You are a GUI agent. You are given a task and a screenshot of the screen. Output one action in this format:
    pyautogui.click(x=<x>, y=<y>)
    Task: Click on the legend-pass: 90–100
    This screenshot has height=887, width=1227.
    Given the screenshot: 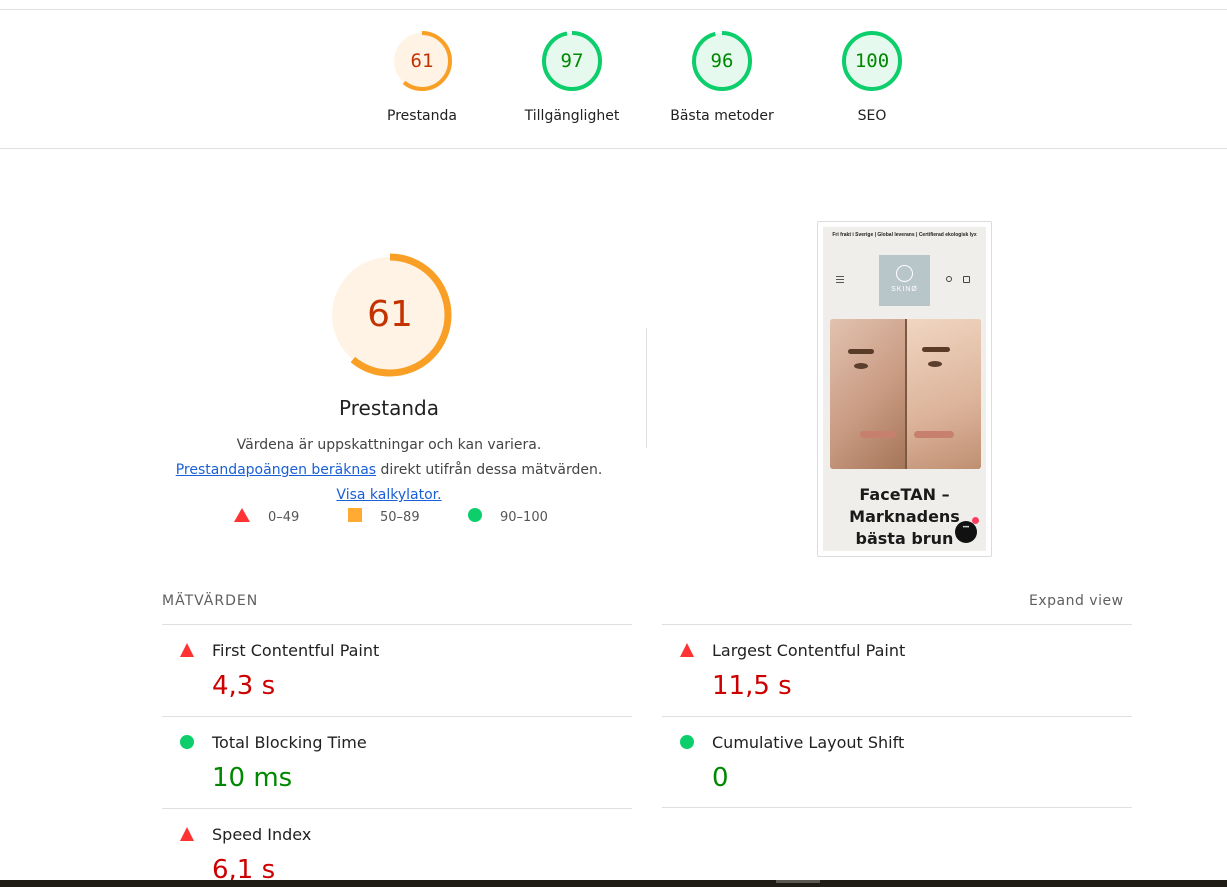 What is the action you would take?
    pyautogui.click(x=508, y=517)
    